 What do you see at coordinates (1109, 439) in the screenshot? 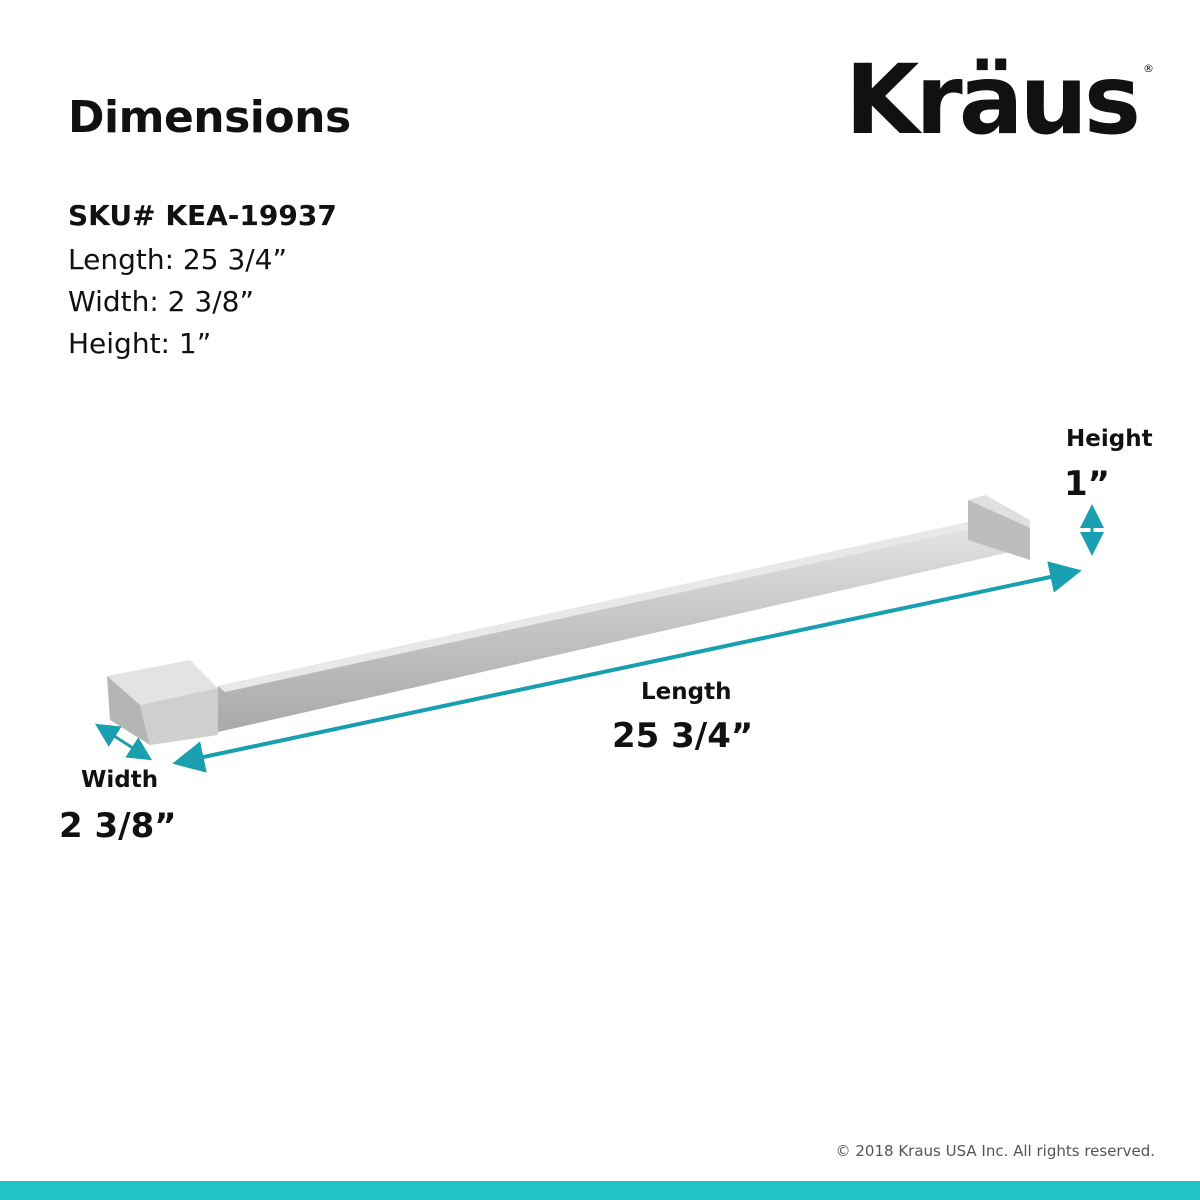
I see `height-label: Height` at bounding box center [1109, 439].